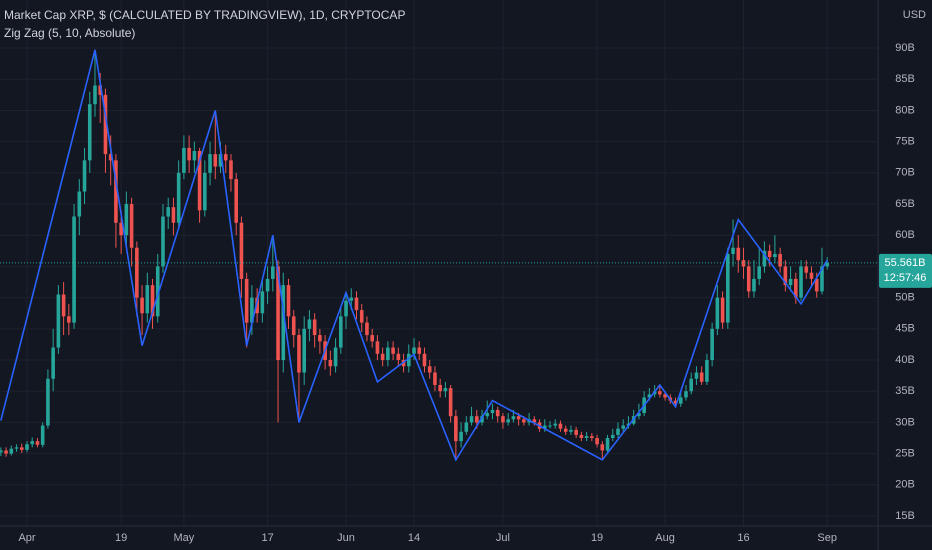 The height and width of the screenshot is (550, 932). I want to click on y-tick-label: 50B, so click(905, 298).